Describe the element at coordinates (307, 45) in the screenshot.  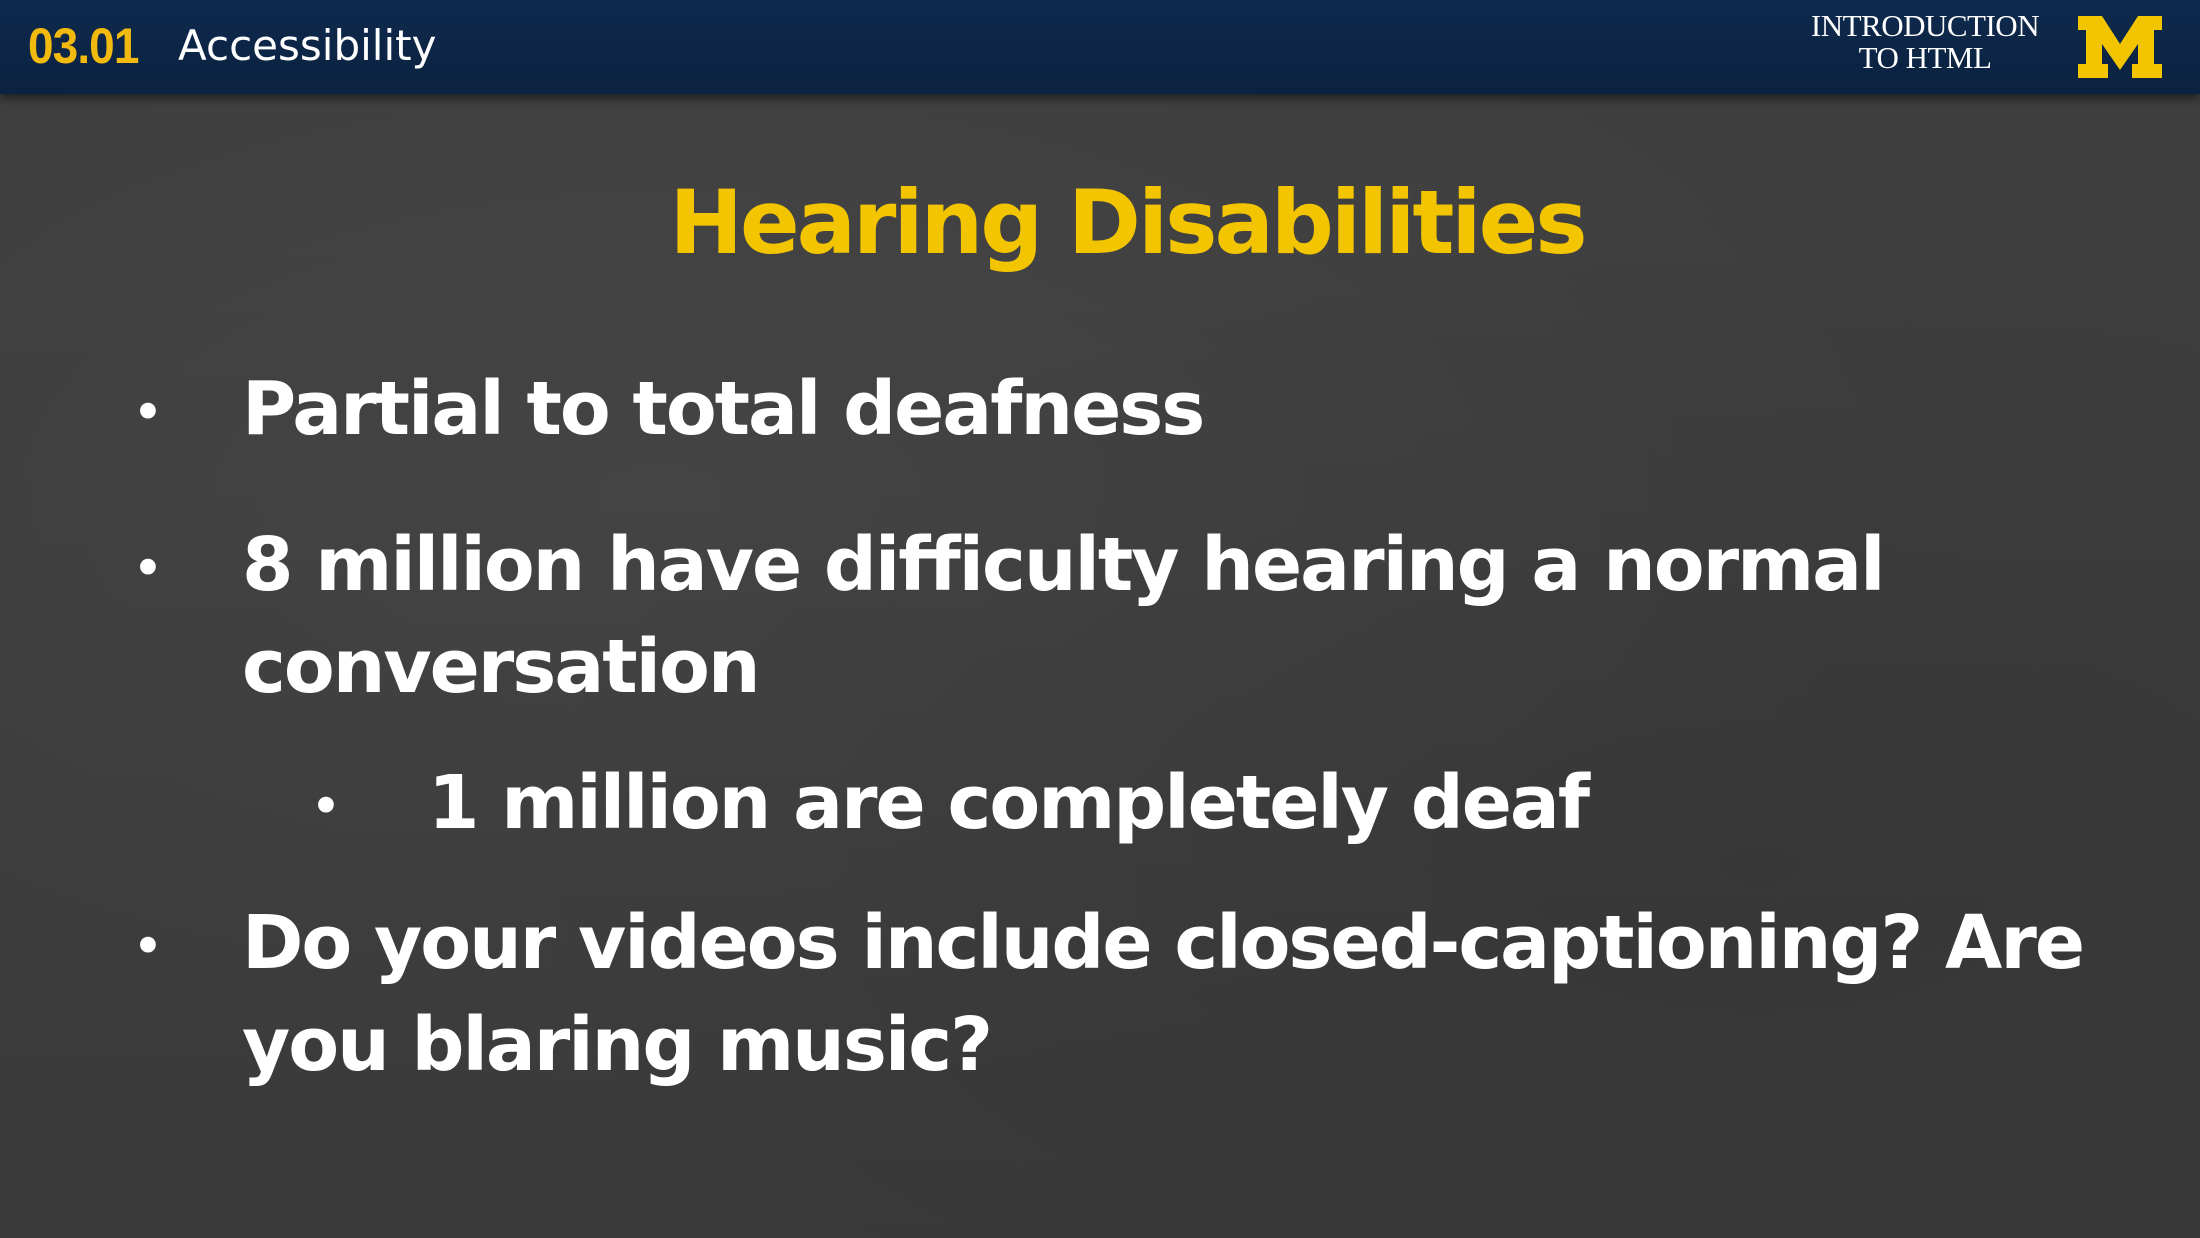
I see `lesson-title: Accessibility` at that location.